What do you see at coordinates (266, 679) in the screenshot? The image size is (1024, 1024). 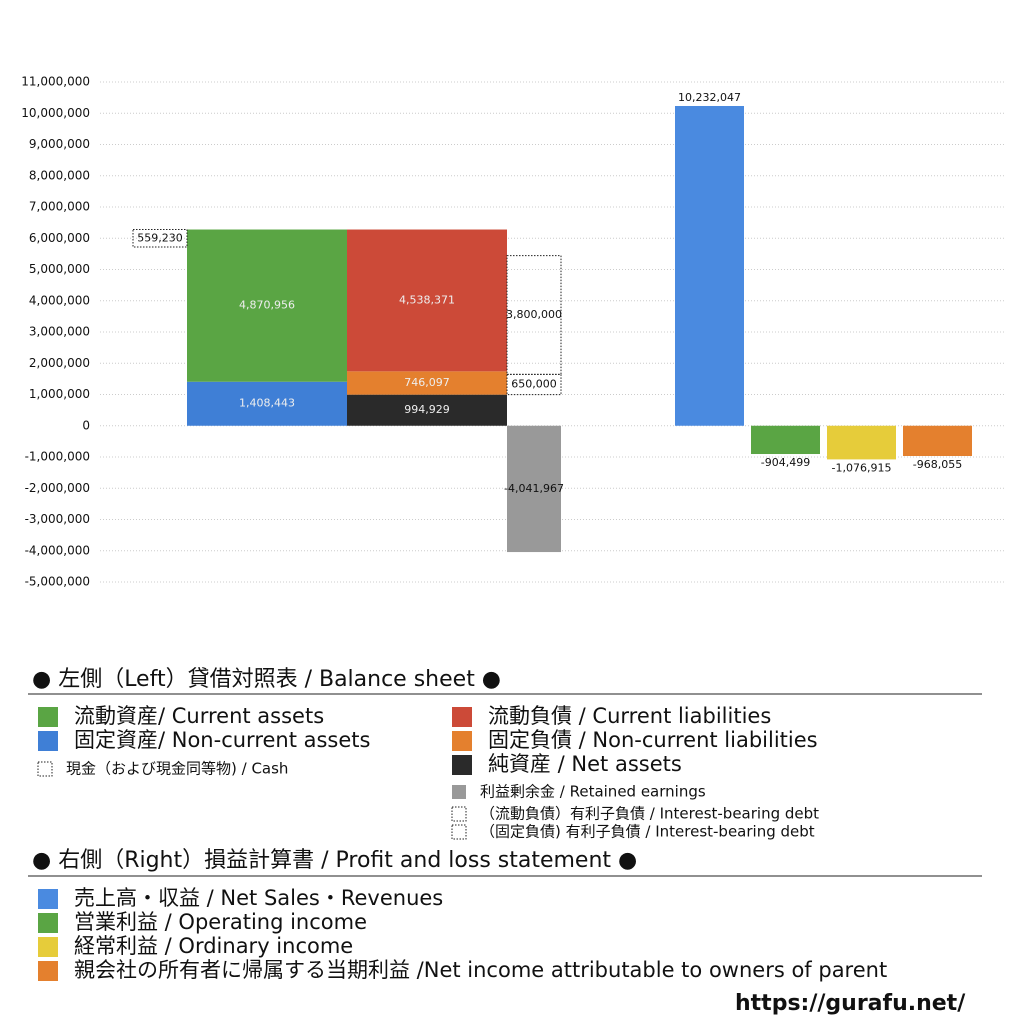 I see `legend-section-title: ● 左側（Left）貸借対照表 / Balance sheet ●` at bounding box center [266, 679].